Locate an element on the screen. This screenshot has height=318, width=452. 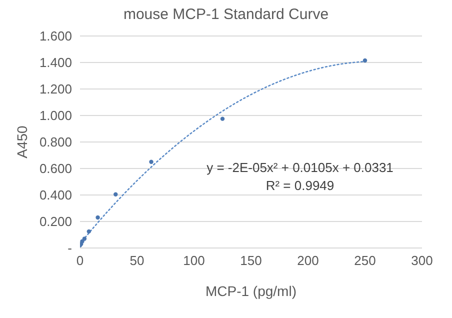
annotation: R² = 0.9949 is located at coordinates (300, 185).